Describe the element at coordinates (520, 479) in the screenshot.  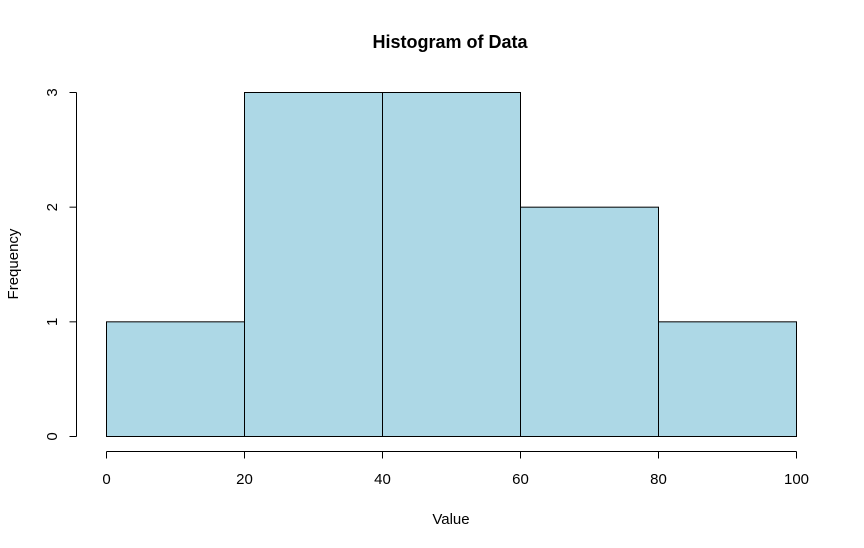
I see `x-tick-label: 60` at that location.